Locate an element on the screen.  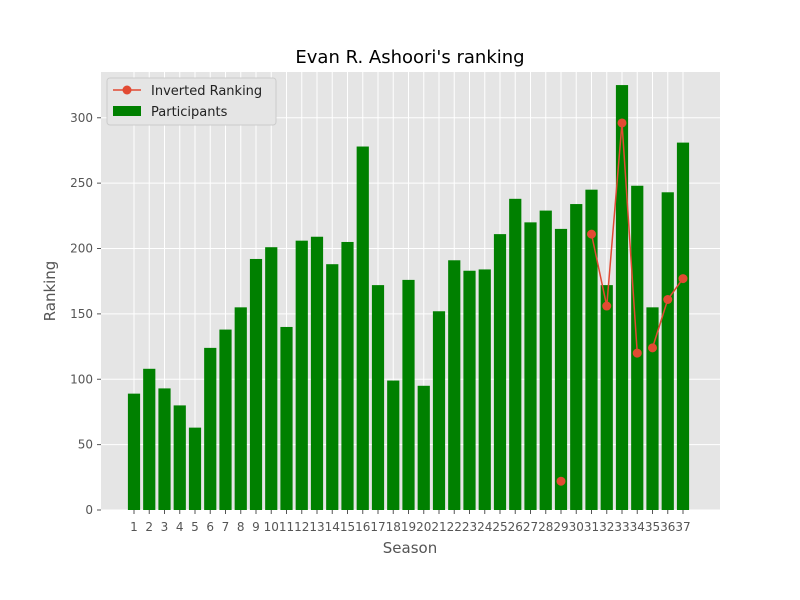
y-tick-label: 50 is located at coordinates (85, 445).